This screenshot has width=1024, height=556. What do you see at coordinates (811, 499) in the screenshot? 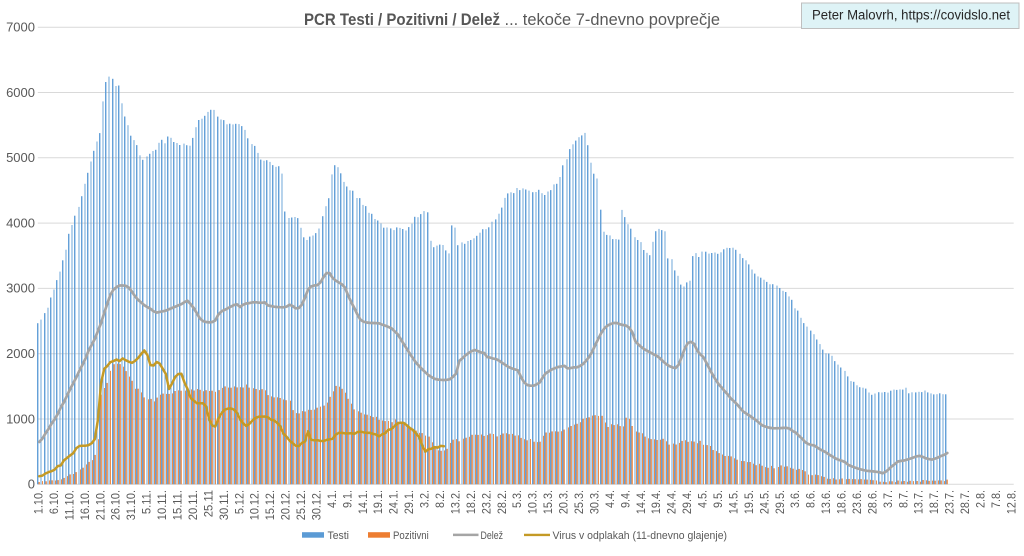
I see `svg-text: 8.6.` at bounding box center [811, 499].